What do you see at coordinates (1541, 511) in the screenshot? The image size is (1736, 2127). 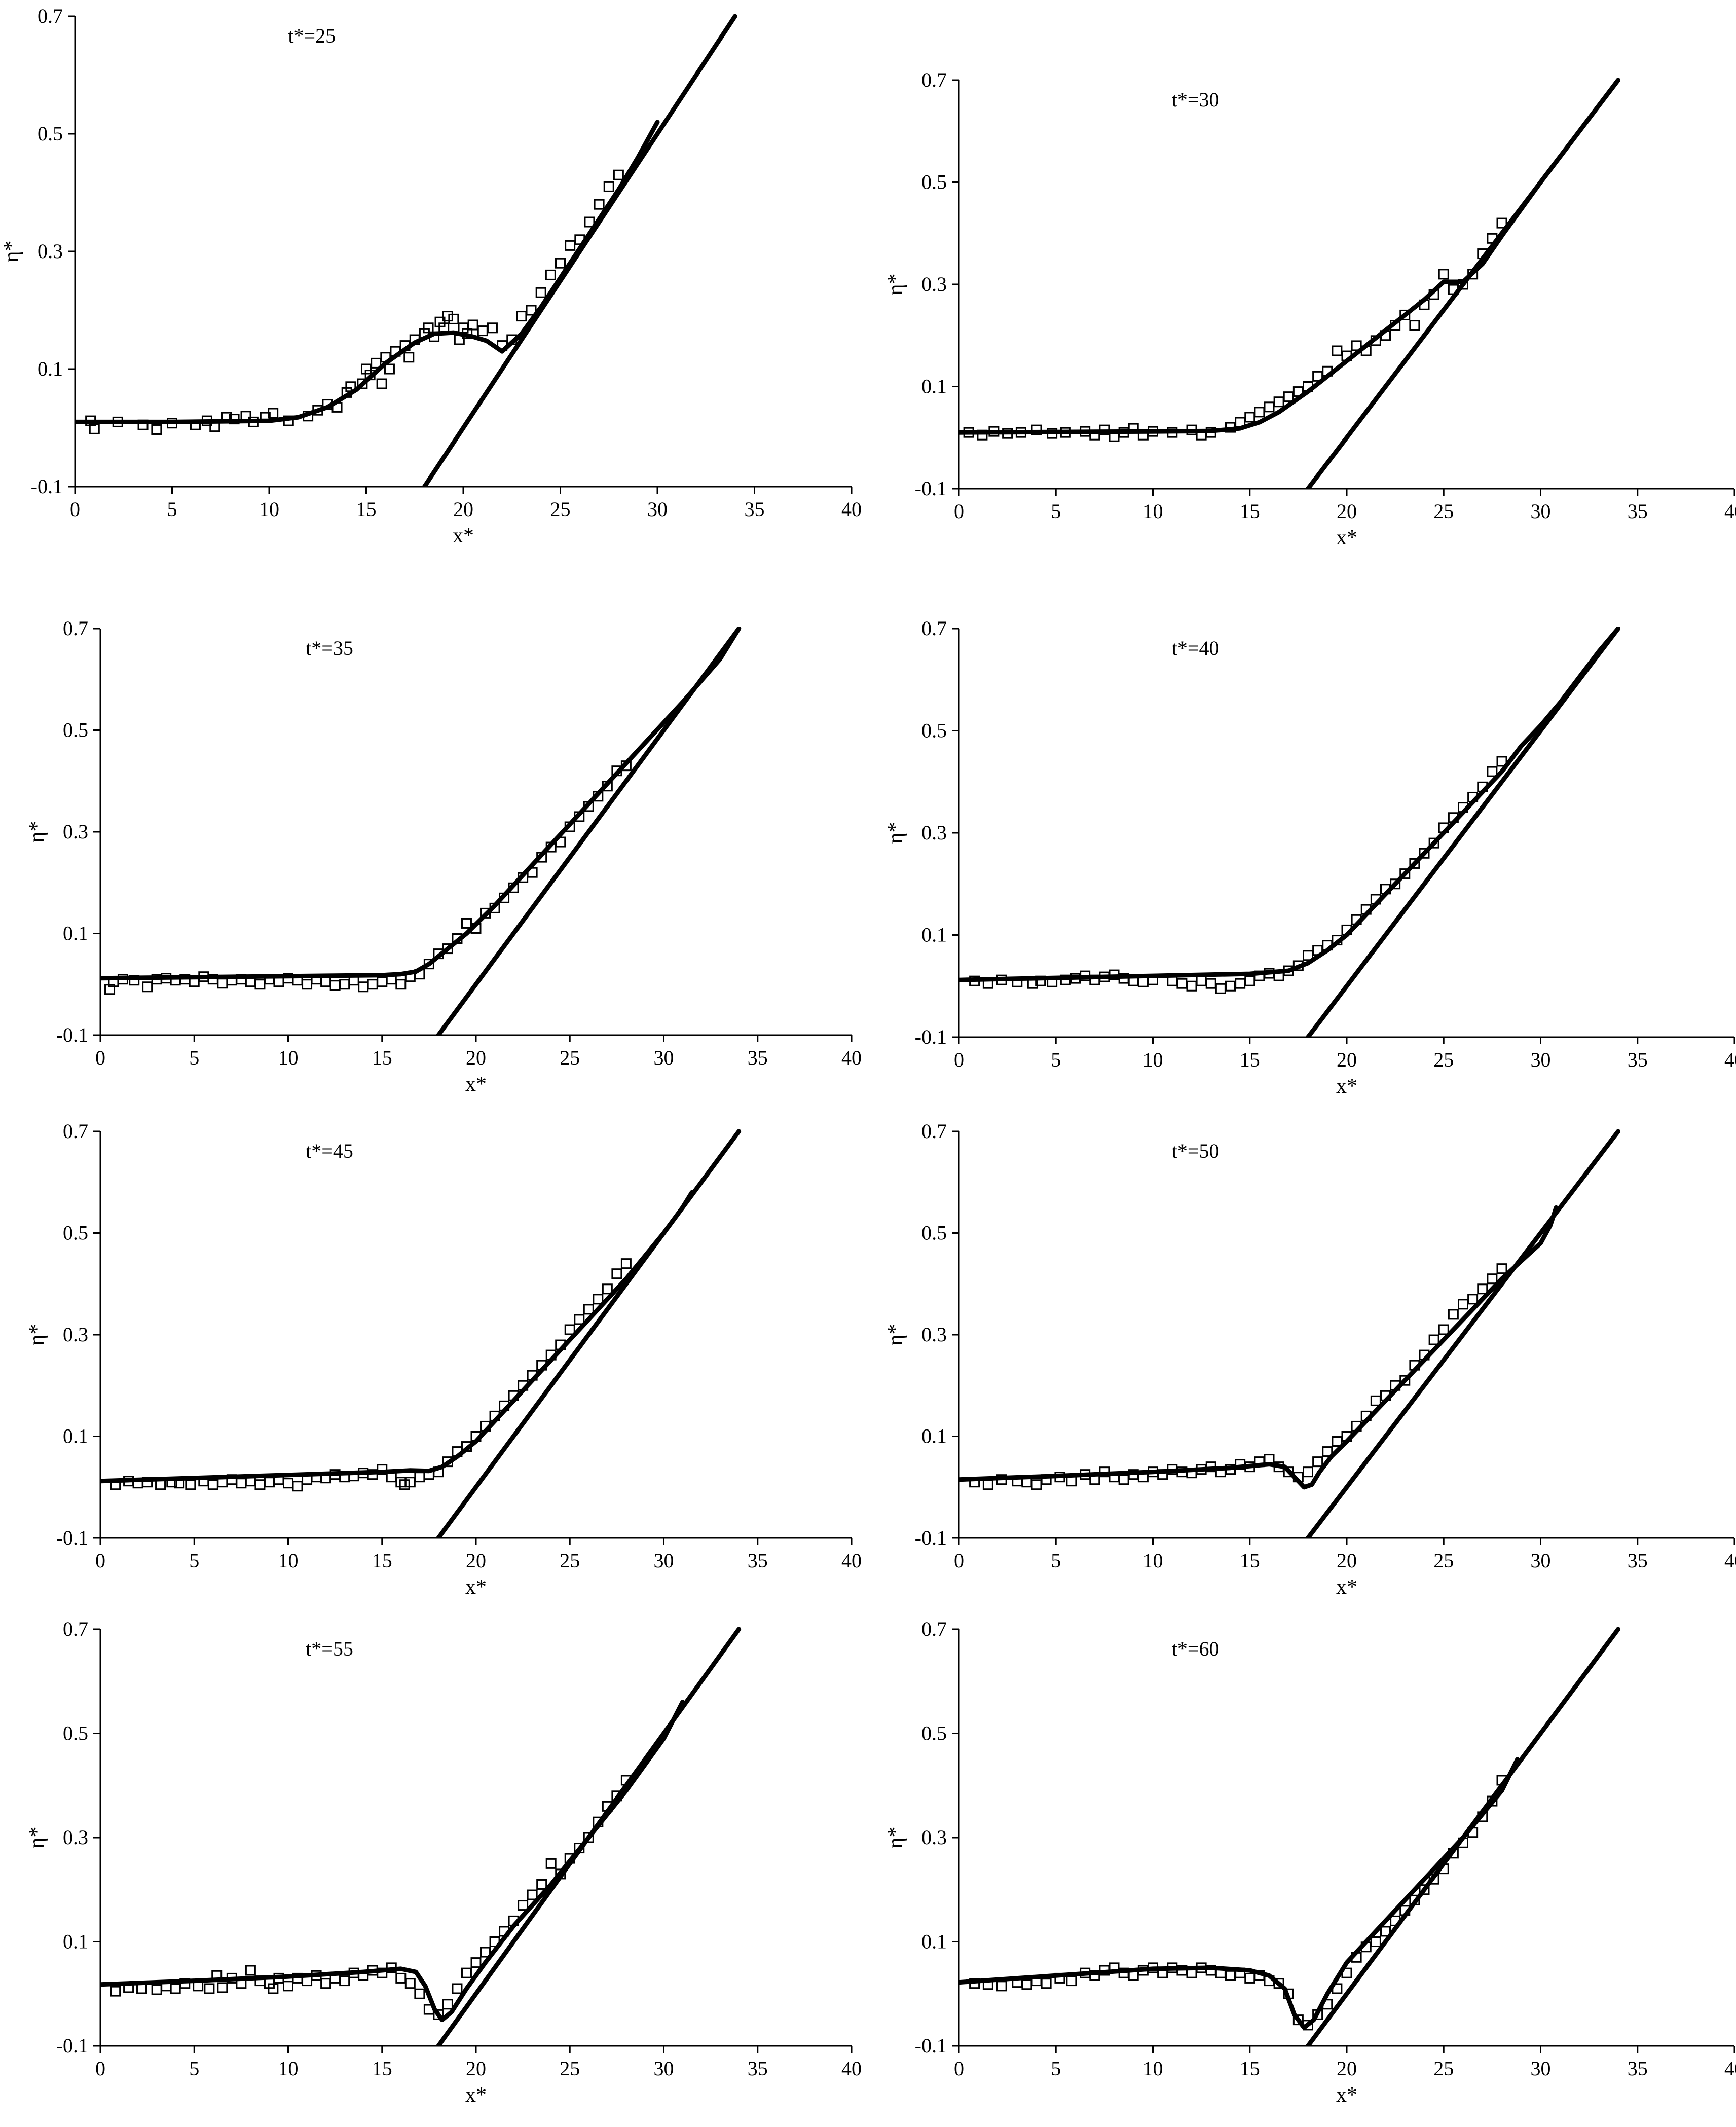 I see `x-tick-label: 30` at bounding box center [1541, 511].